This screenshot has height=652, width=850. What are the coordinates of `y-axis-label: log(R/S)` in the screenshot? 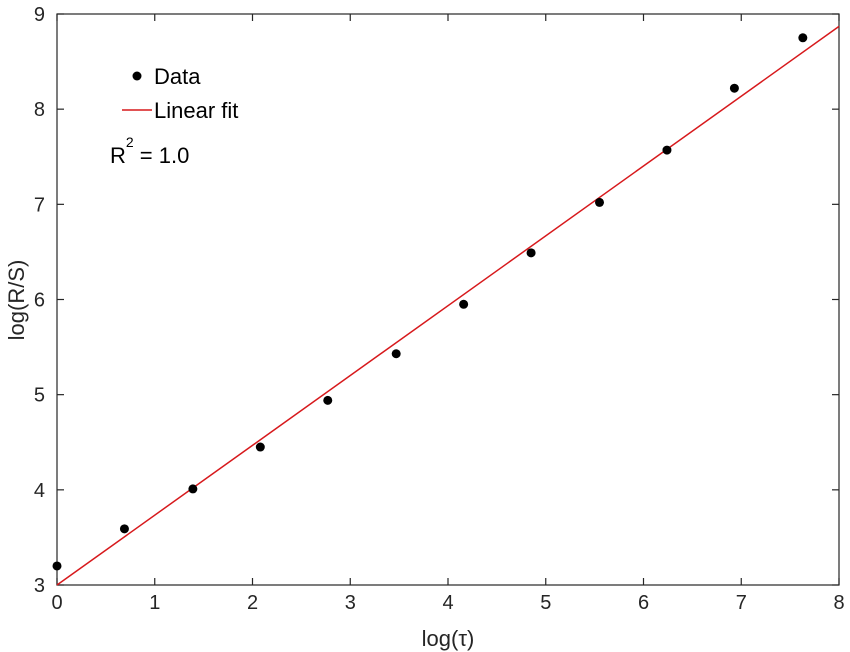 It's located at (16, 300).